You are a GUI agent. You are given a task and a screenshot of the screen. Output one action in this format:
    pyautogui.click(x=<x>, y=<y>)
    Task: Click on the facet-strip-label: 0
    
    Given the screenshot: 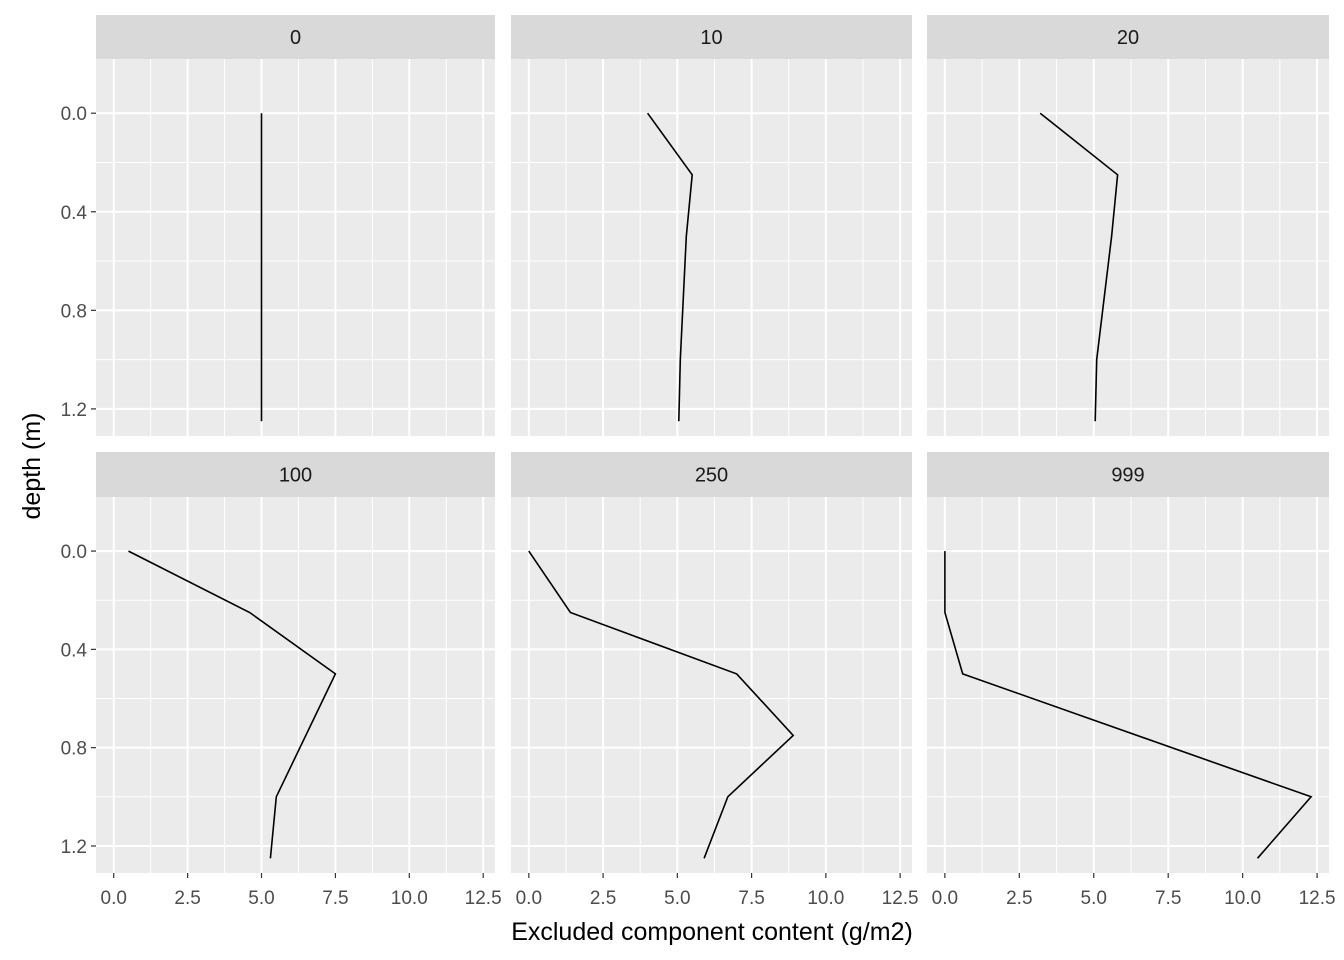 What is the action you would take?
    pyautogui.click(x=295, y=38)
    